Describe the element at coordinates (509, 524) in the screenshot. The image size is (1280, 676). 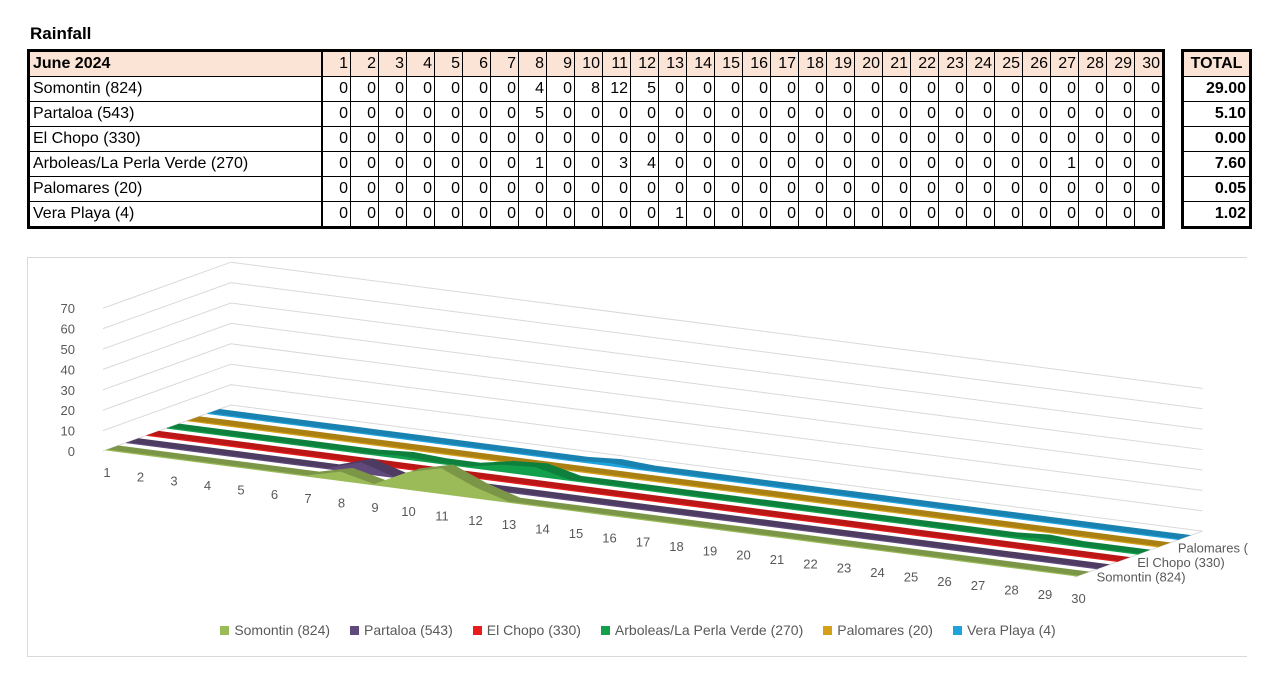
I see `x-tick-label: 13` at that location.